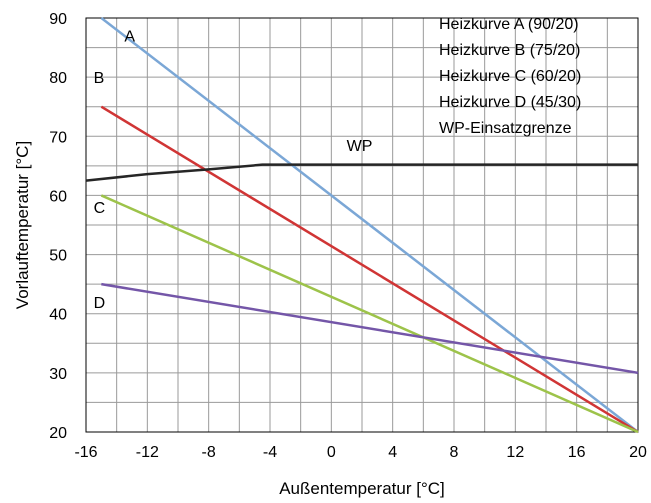 Image resolution: width=651 pixels, height=503 pixels. Describe the element at coordinates (638, 452) in the screenshot. I see `x-tick-label: 20` at that location.